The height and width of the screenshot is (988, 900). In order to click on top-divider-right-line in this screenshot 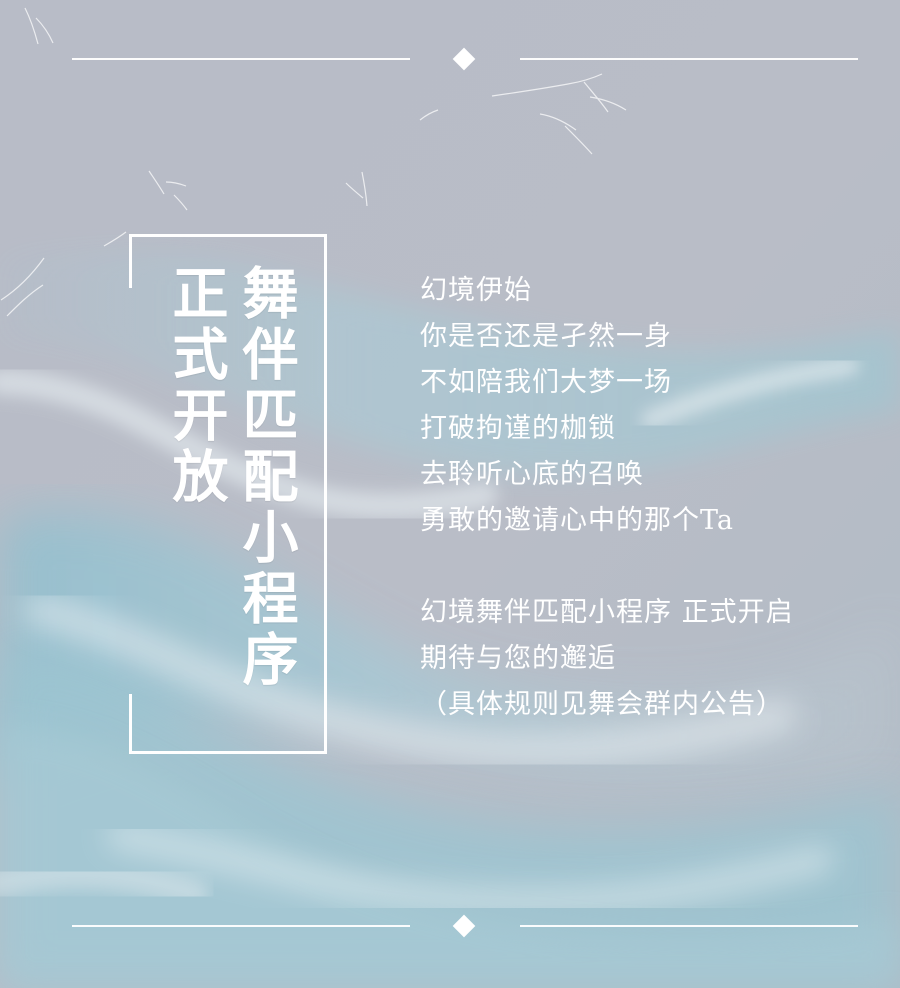, I will do `click(689, 59)`.